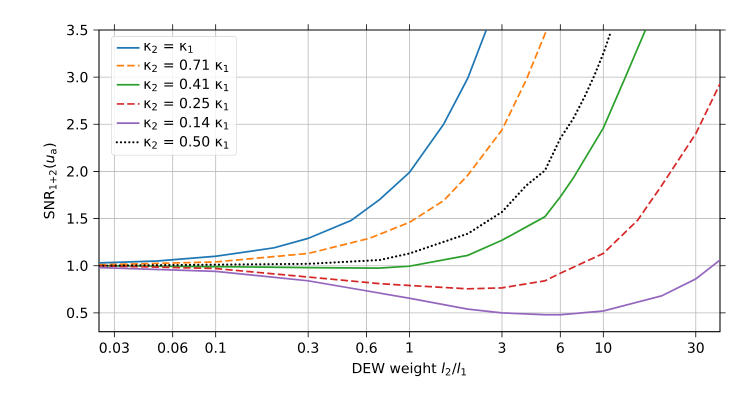 This screenshot has width=750, height=420. What do you see at coordinates (77, 124) in the screenshot?
I see `y-tick-label: 2.5` at bounding box center [77, 124].